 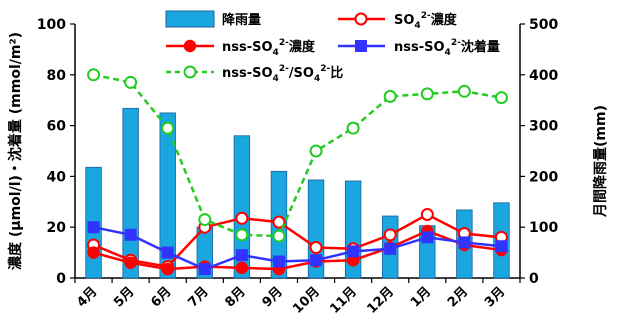 What do you see at coordinates (198, 297) in the screenshot?
I see `x-tick-label: 7月` at bounding box center [198, 297].